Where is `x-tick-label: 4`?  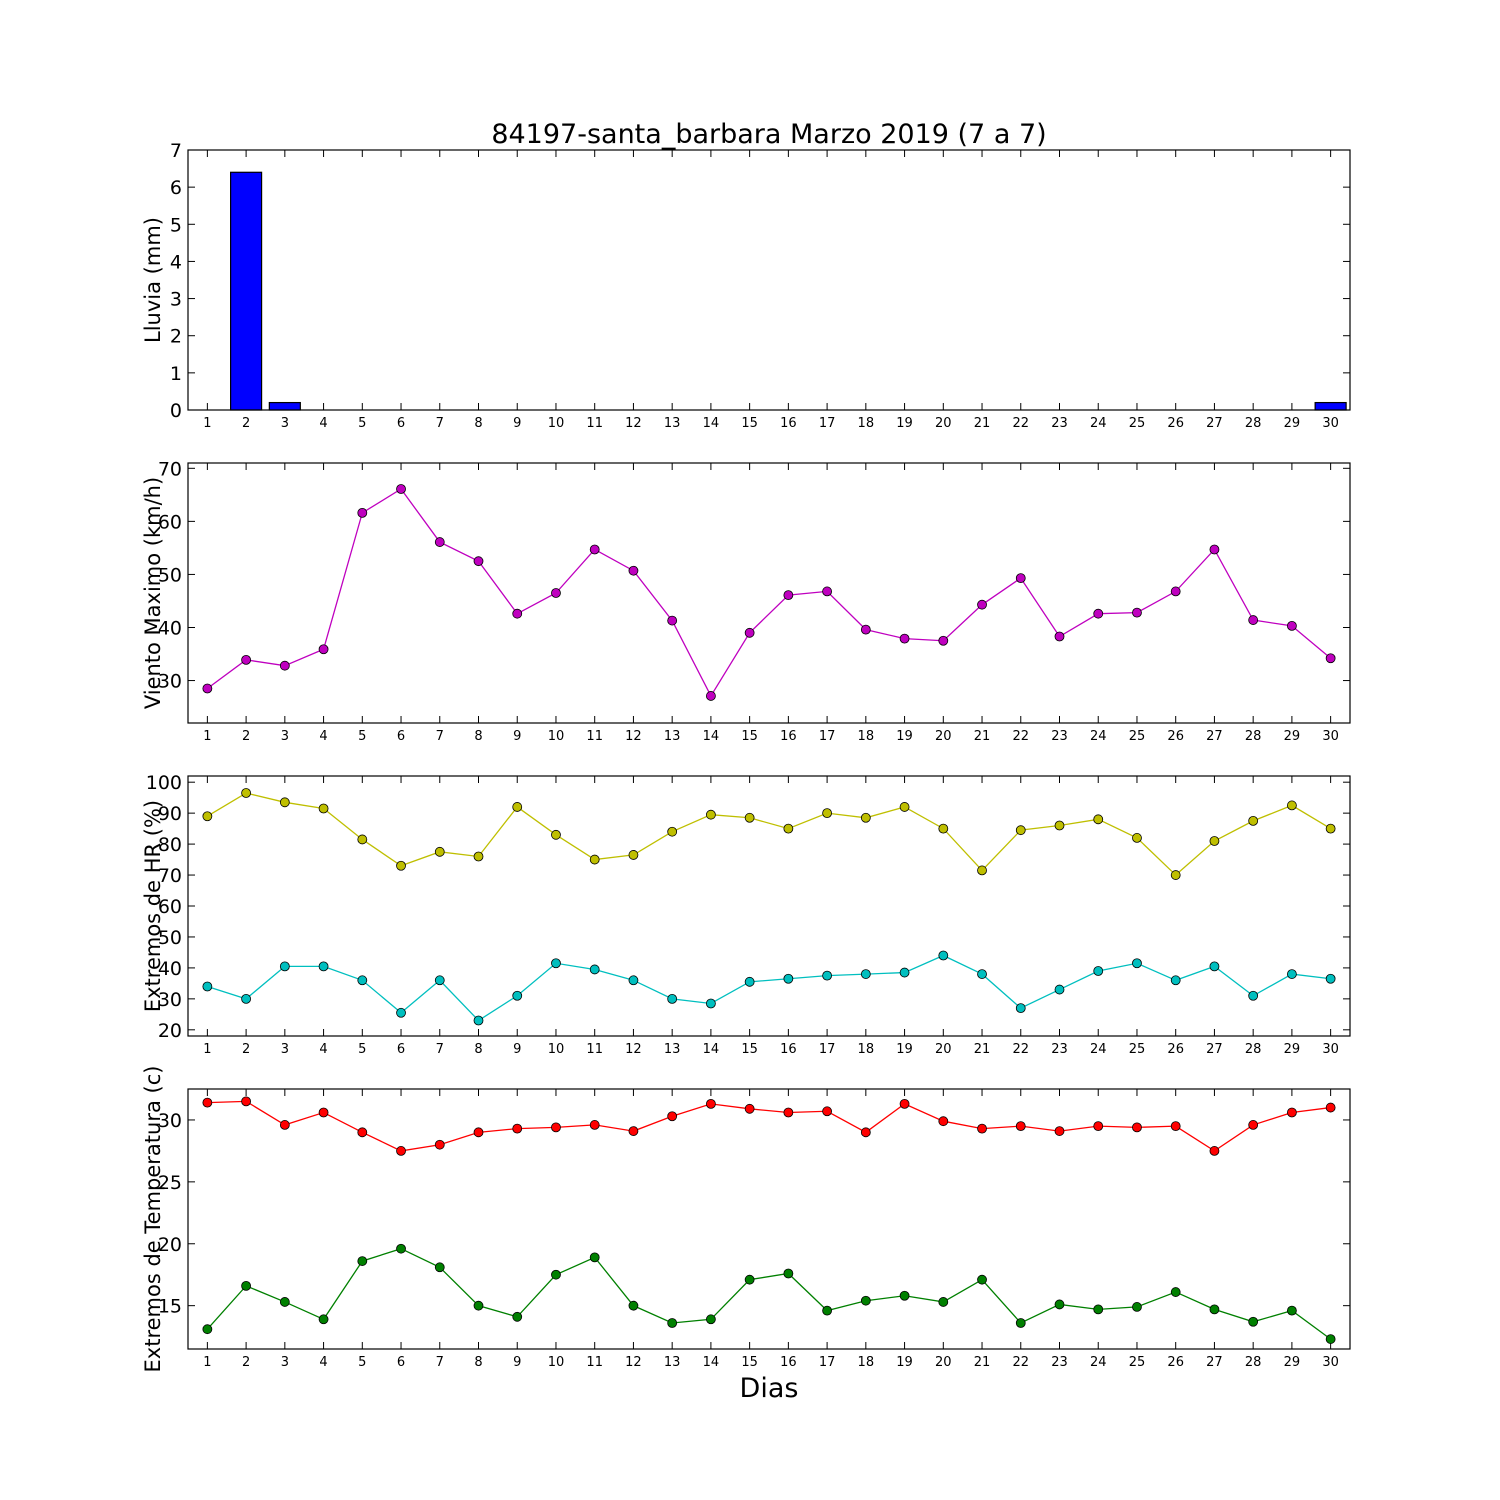 x-tick-label: 4 is located at coordinates (323, 423).